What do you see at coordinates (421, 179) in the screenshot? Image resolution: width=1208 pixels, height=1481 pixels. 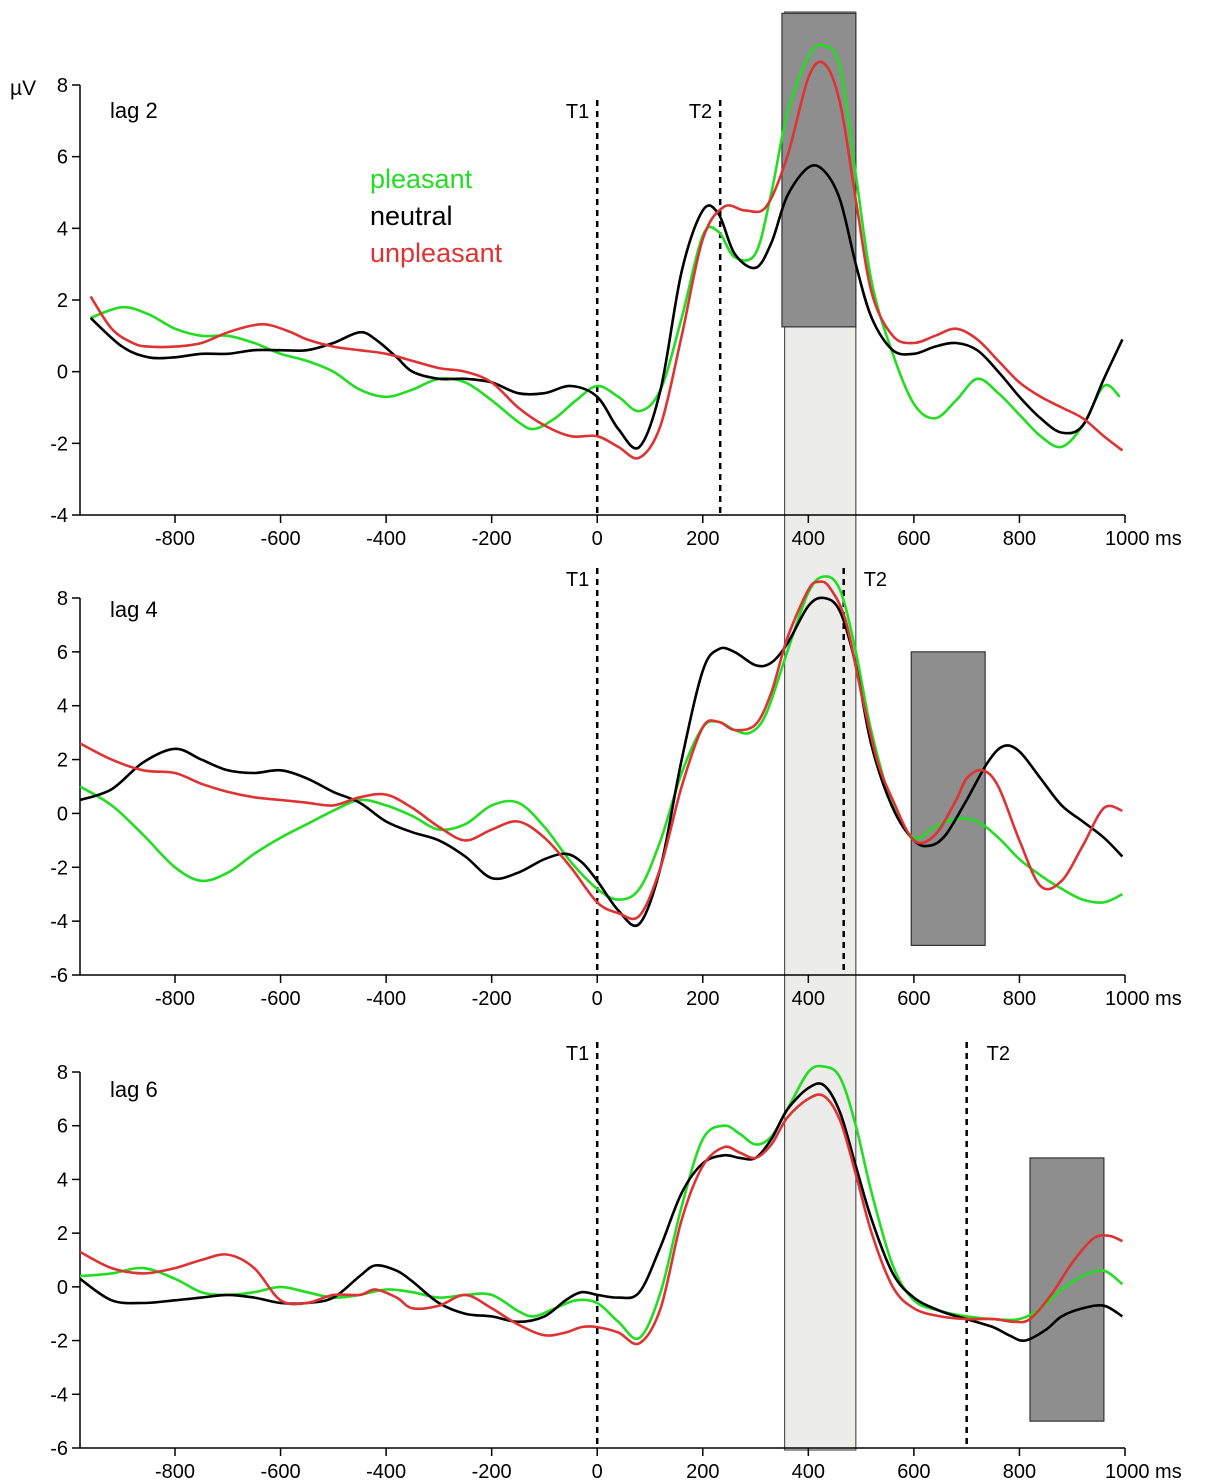 I see `legend-entry-pleasant: pleasant` at bounding box center [421, 179].